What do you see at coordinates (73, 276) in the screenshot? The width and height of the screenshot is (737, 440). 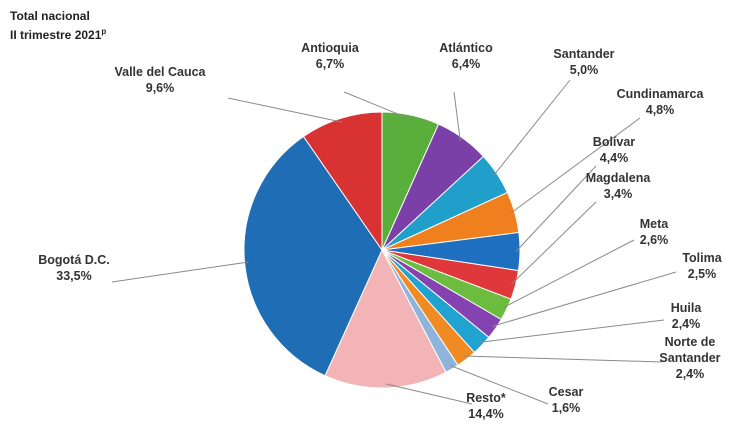 I see `slice-value-label: 33,5%` at bounding box center [73, 276].